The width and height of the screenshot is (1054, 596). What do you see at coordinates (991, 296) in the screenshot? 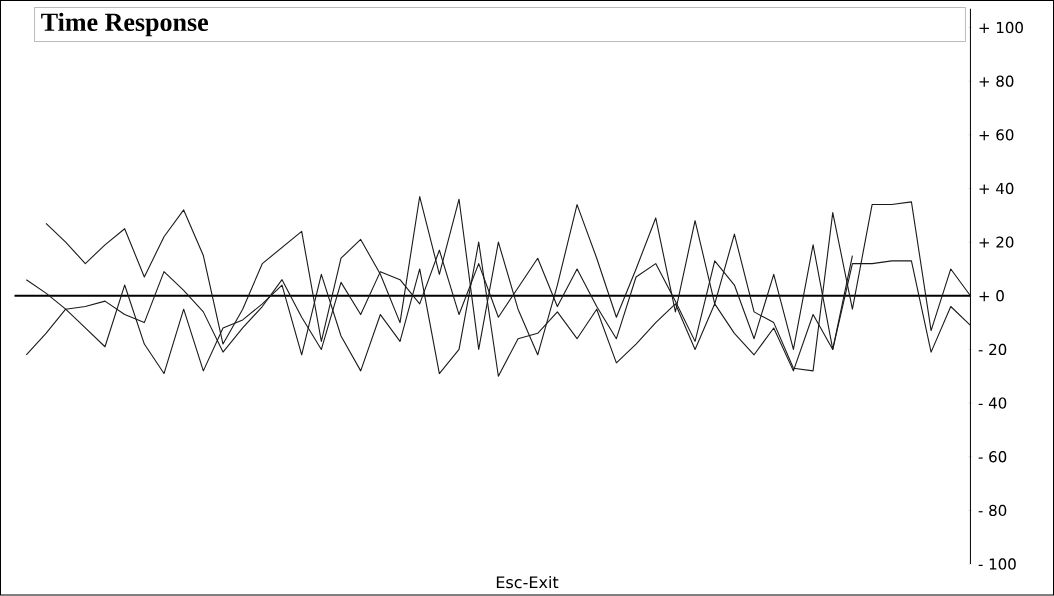
I see `y-tick-label: + 0` at bounding box center [991, 296].